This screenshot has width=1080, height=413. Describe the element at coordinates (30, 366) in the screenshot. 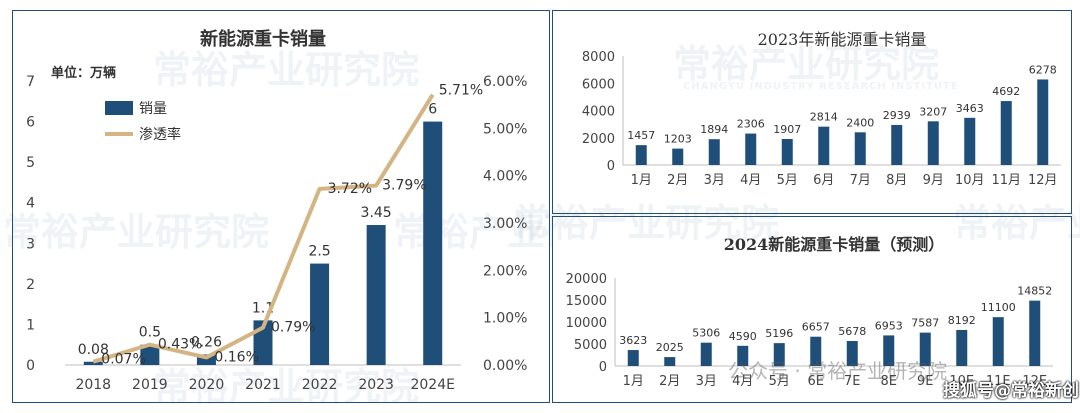

I see `y-tick-left: 0` at that location.